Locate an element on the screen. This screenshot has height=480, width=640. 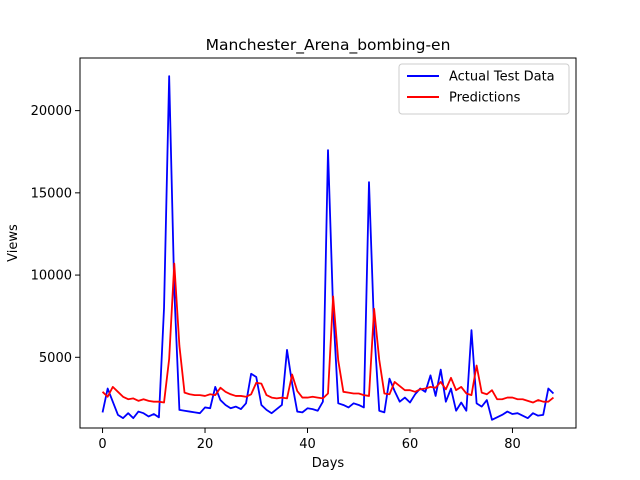
y-tick-label: 15000 is located at coordinates (51, 193).